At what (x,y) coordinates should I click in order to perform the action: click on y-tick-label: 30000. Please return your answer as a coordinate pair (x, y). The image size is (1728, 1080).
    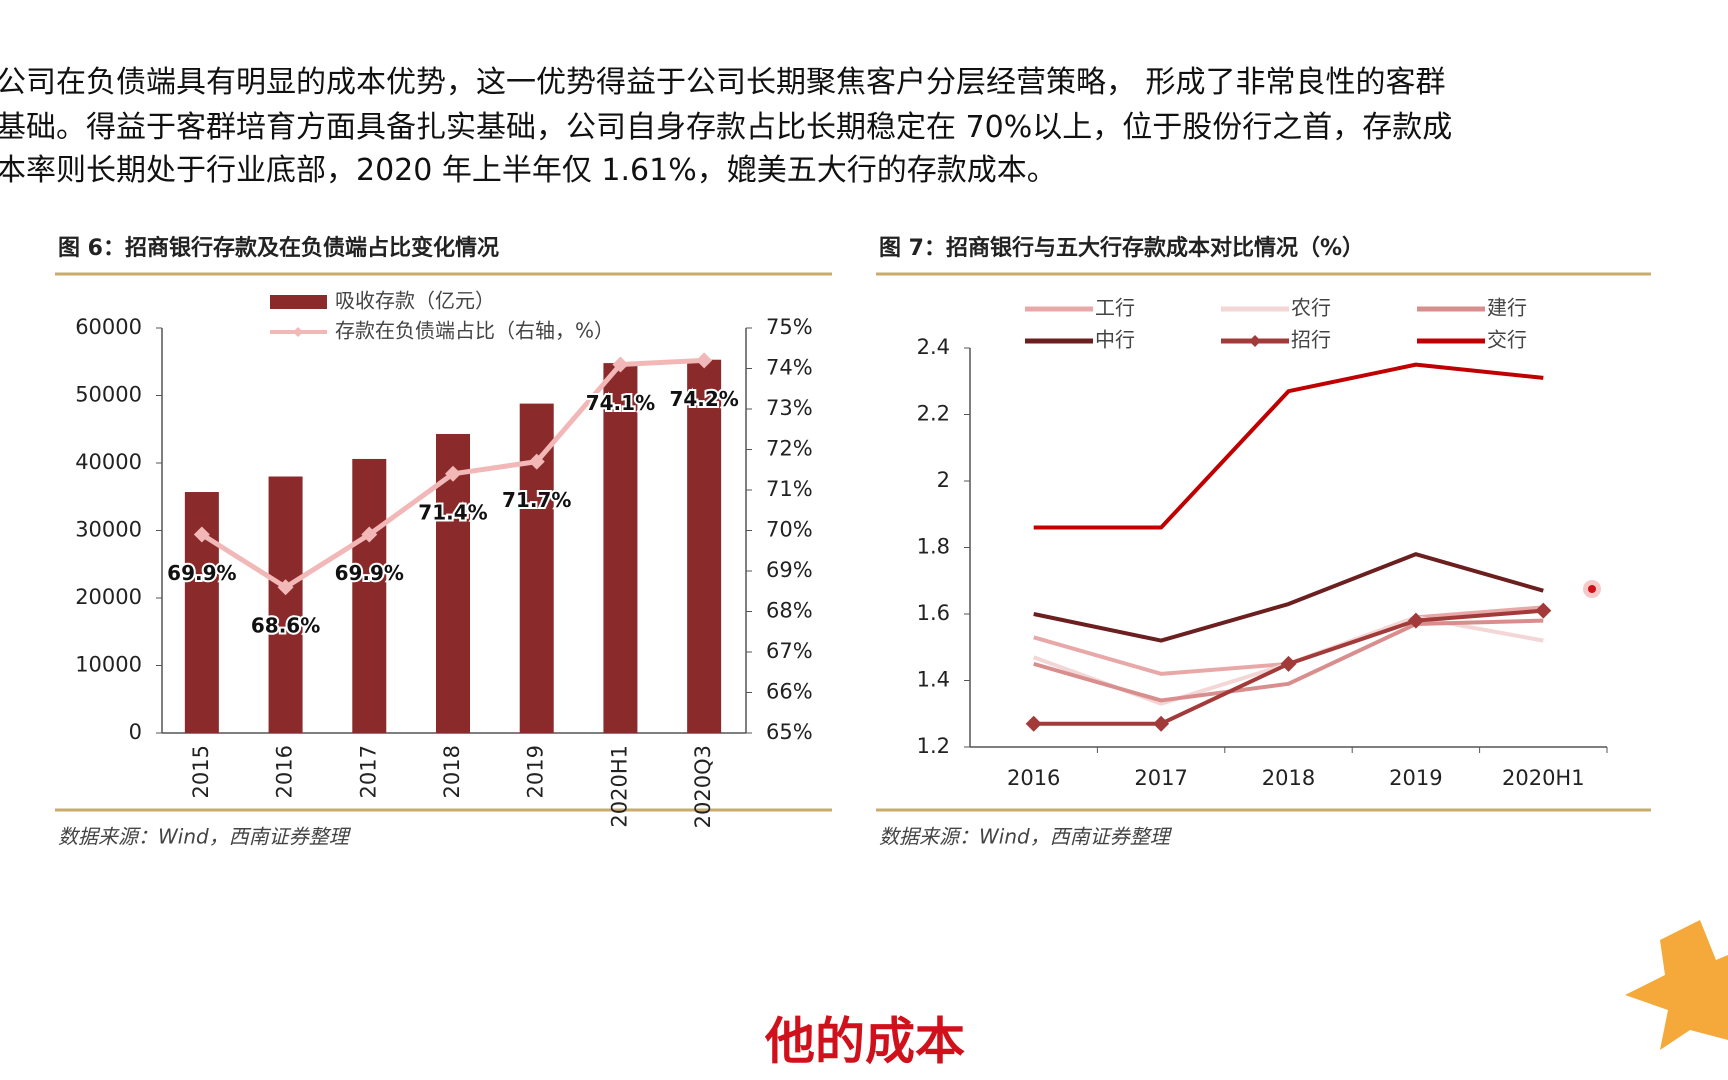
    Looking at the image, I should click on (108, 530).